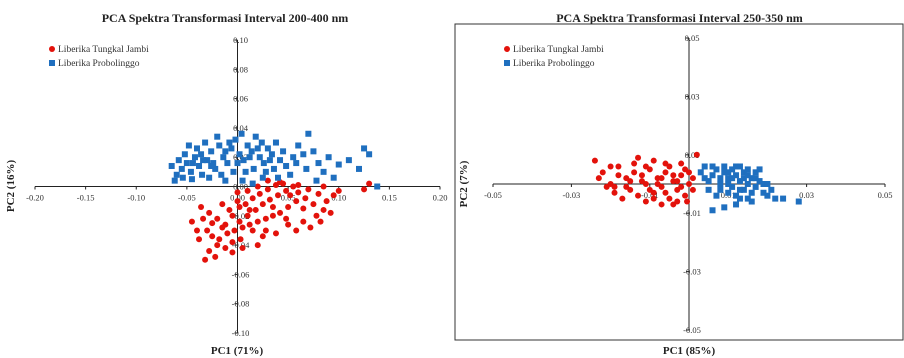 Image resolution: width=904 pixels, height=358 pixels. I want to click on x-tick-label: -0.05, so click(493, 195).